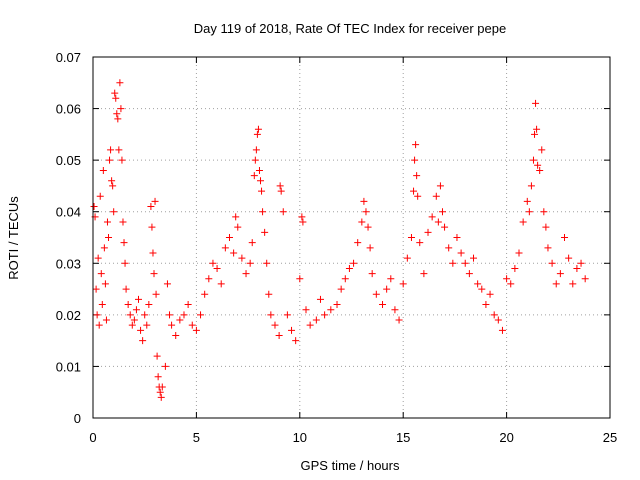 The width and height of the screenshot is (640, 480). I want to click on x-tick-label: 15, so click(403, 437).